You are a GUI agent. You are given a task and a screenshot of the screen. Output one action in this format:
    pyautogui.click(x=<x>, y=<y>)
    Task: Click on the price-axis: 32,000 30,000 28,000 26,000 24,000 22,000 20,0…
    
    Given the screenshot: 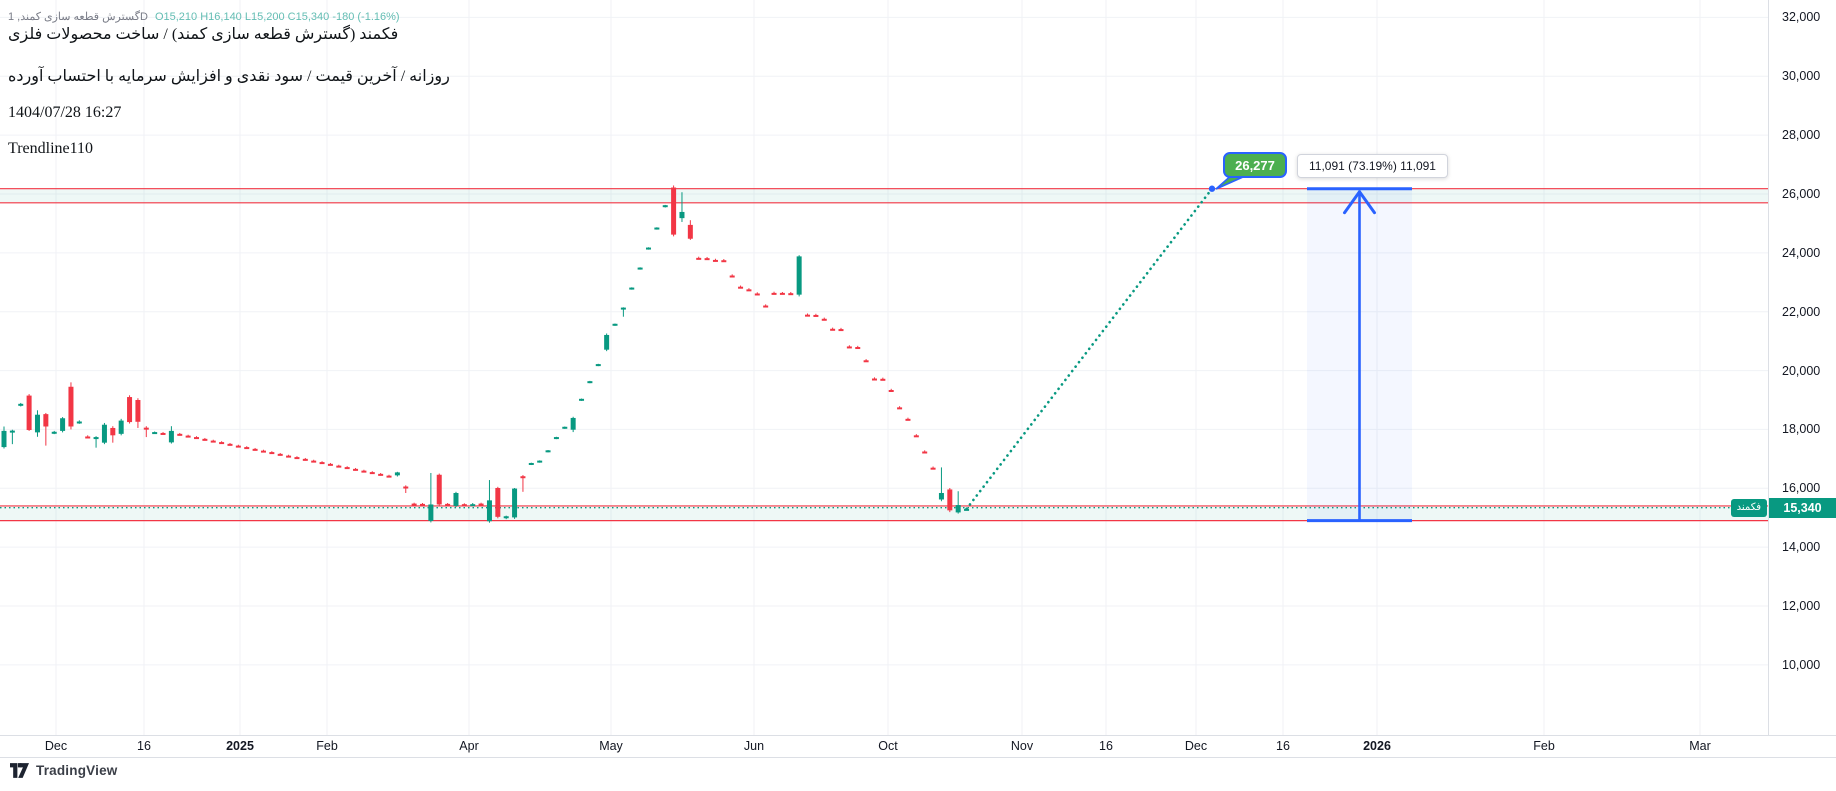 What is the action you would take?
    pyautogui.click(x=1802, y=367)
    